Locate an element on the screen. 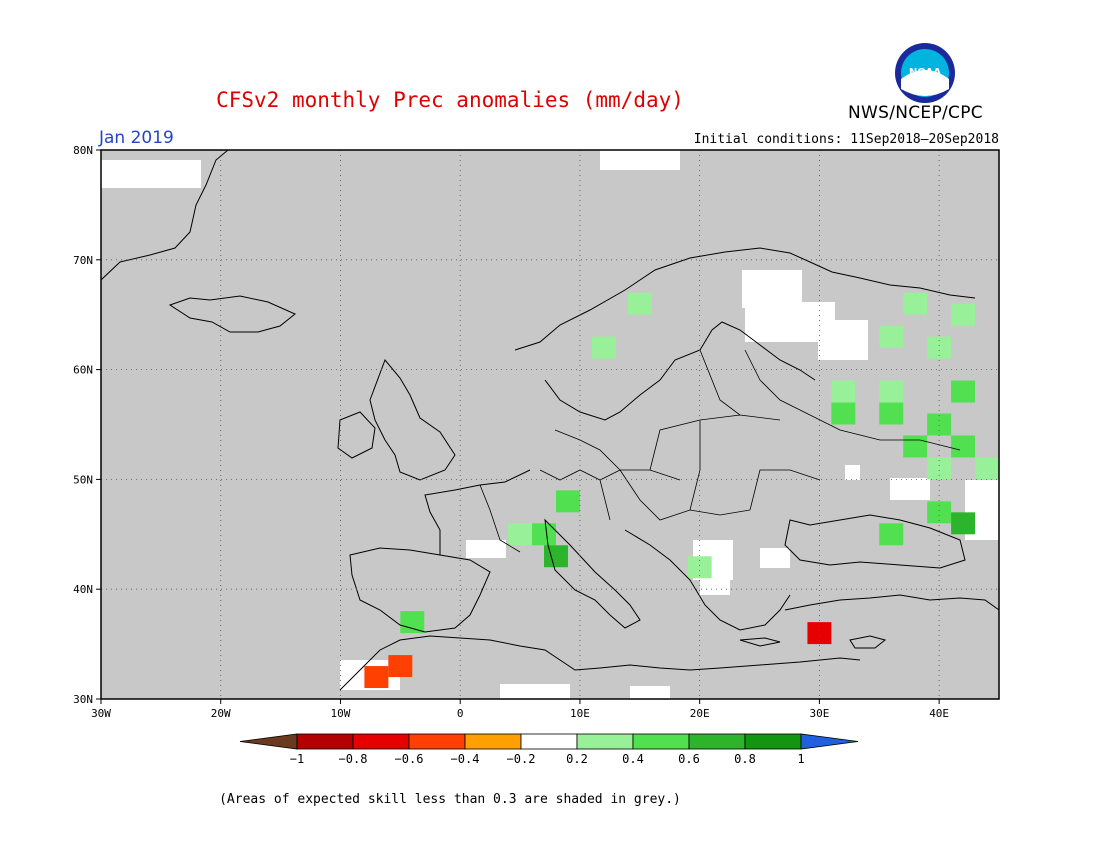 The width and height of the screenshot is (1100, 850). colorbar-label: −0.2 is located at coordinates (521, 759).